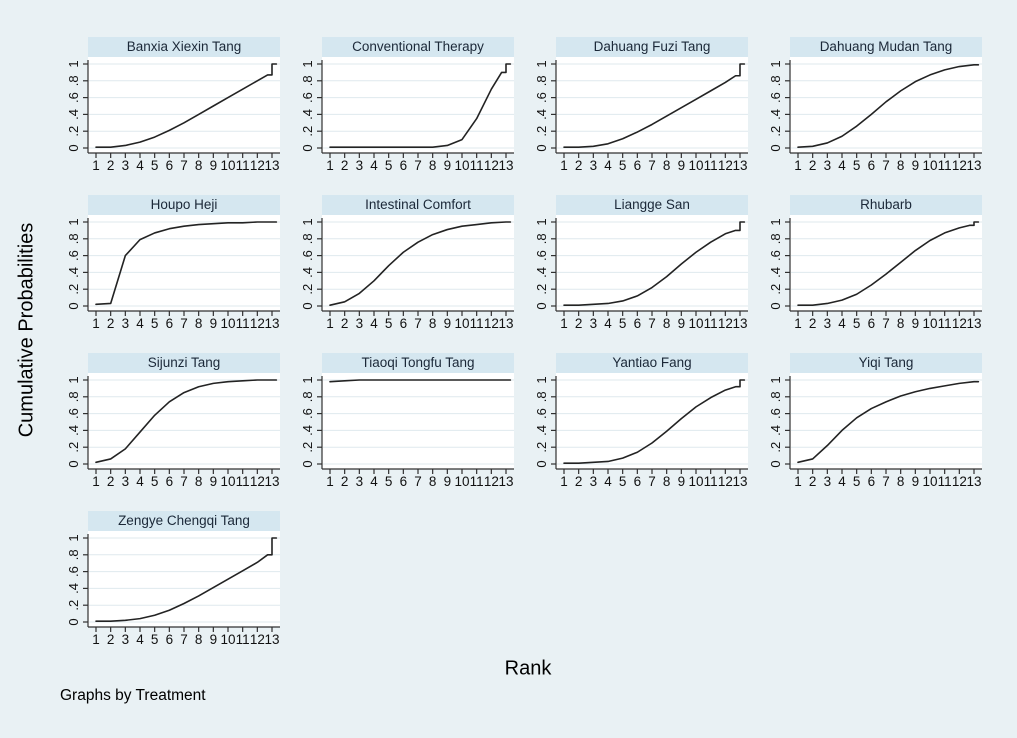  I want to click on panel-title: Dahuang Mudan Tang, so click(886, 47).